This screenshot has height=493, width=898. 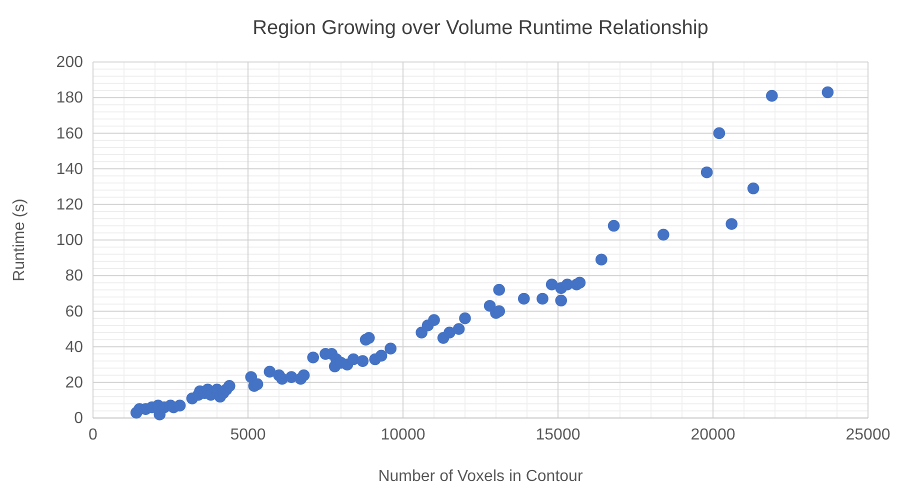 I want to click on y-tick-label: 0, so click(x=79, y=419).